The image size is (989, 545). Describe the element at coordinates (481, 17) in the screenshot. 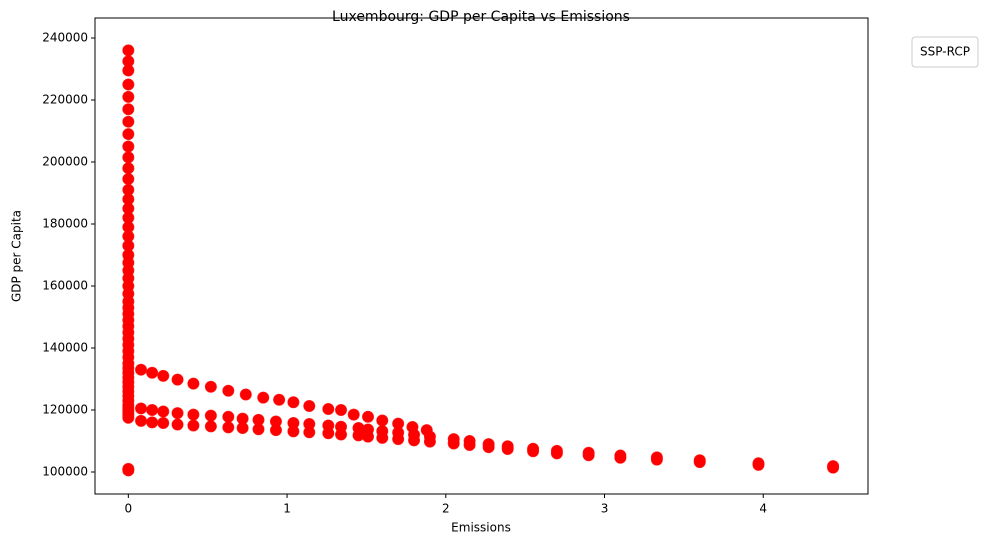

I see `chart-title: Luxembourg: GDP per Capita vs Emissions` at that location.